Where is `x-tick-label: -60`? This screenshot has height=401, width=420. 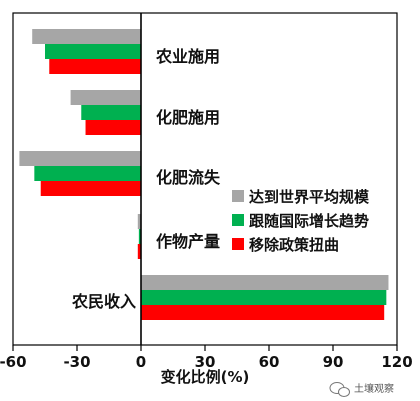 x-tick-label: -60 is located at coordinates (13, 362).